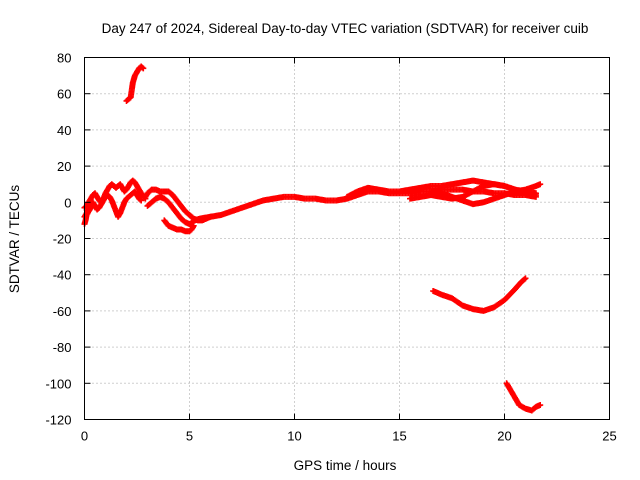  I want to click on y-axis-label: SDTVAR / TECUs, so click(14, 239).